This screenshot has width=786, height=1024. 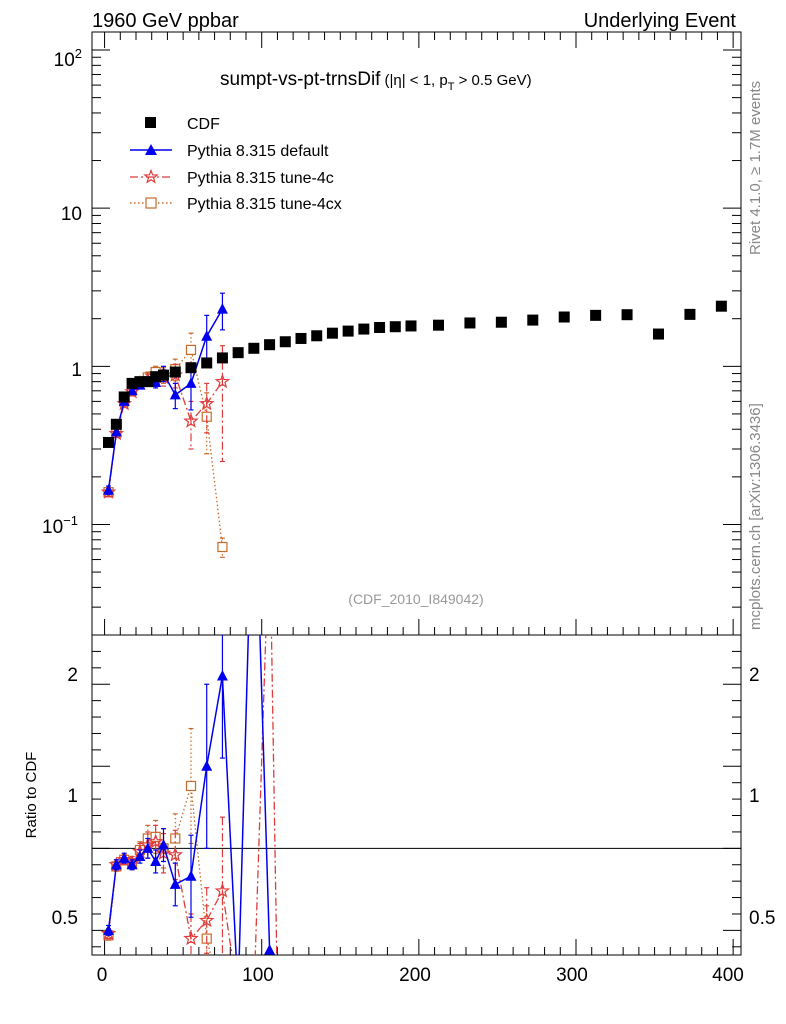 I want to click on default-ratio-line, so click(x=189, y=795).